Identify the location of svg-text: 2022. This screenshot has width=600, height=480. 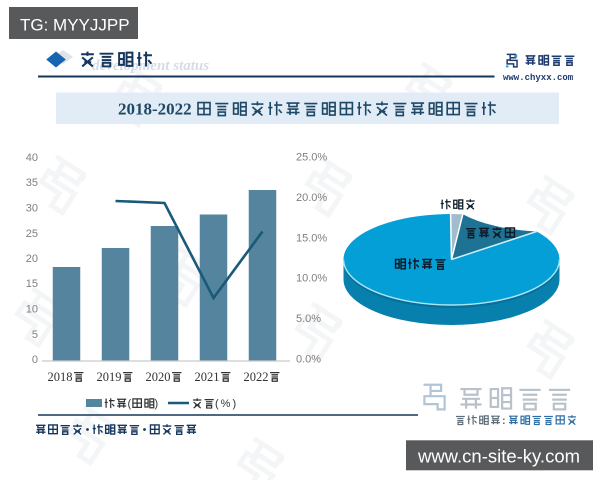
(256, 377).